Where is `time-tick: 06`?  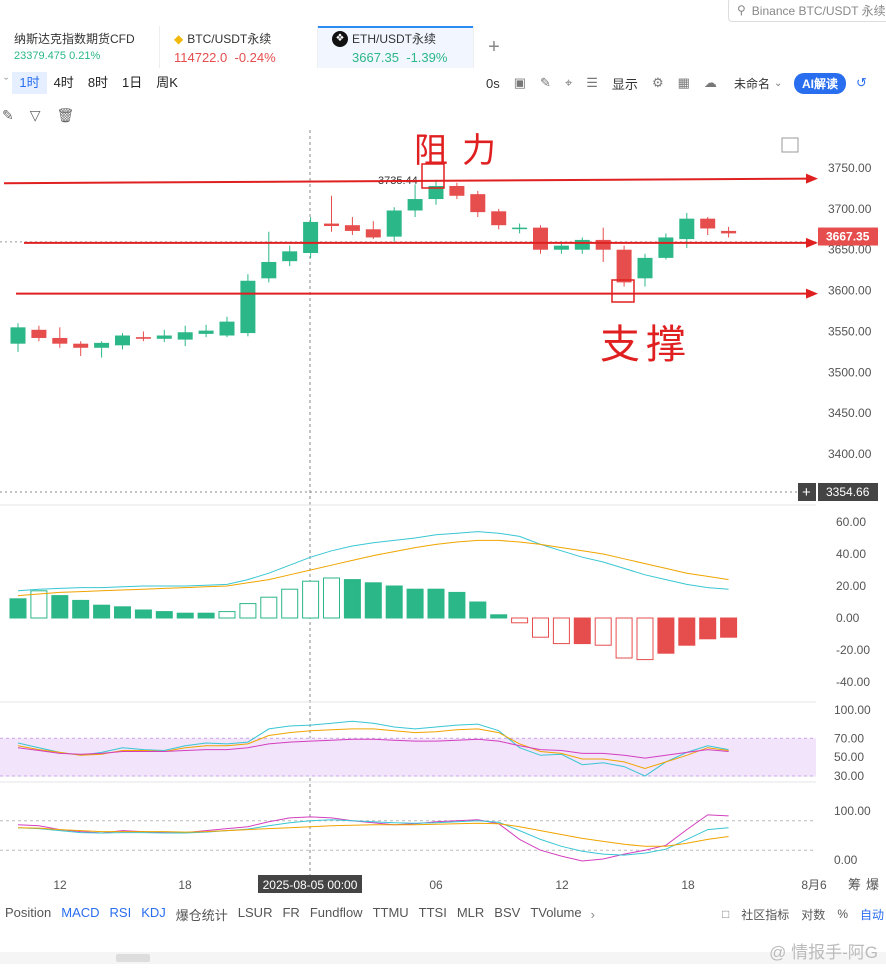 time-tick: 06 is located at coordinates (436, 885).